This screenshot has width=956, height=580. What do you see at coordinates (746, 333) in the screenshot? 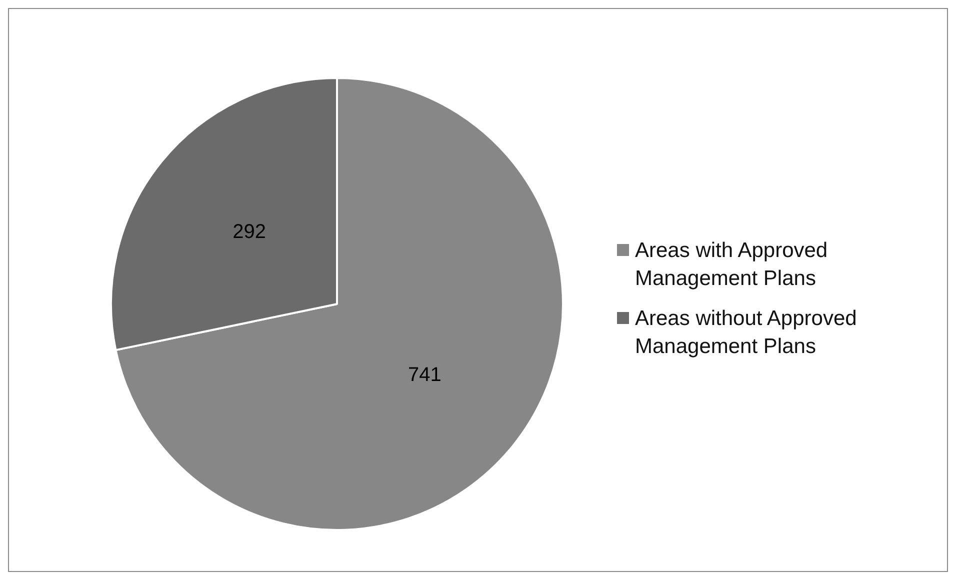
I see `legend-label: Areas without Approved Management Plans` at bounding box center [746, 333].